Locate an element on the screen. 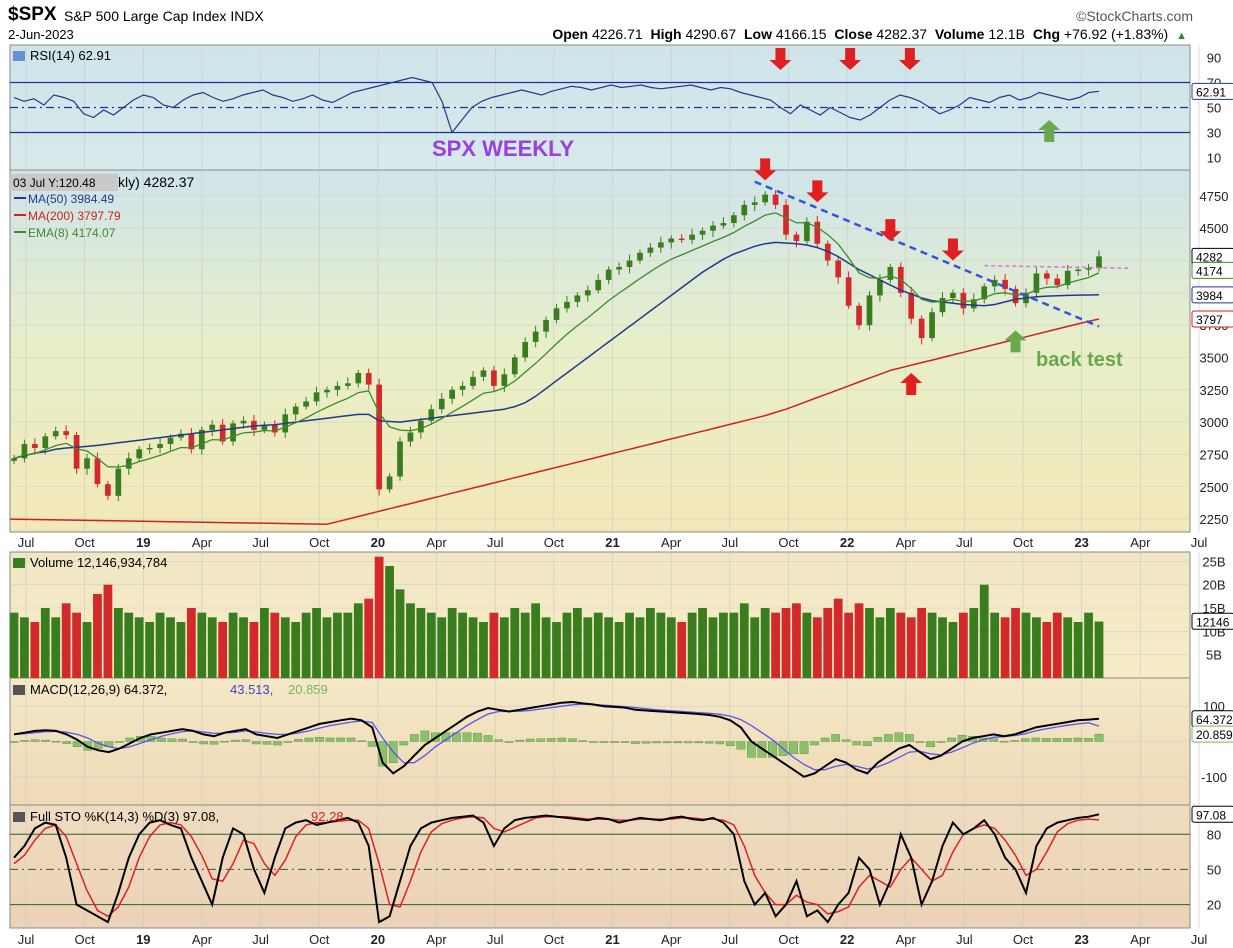 The width and height of the screenshot is (1233, 948). macd-legend: MACD(12,26,9) 64.372, is located at coordinates (98, 689).